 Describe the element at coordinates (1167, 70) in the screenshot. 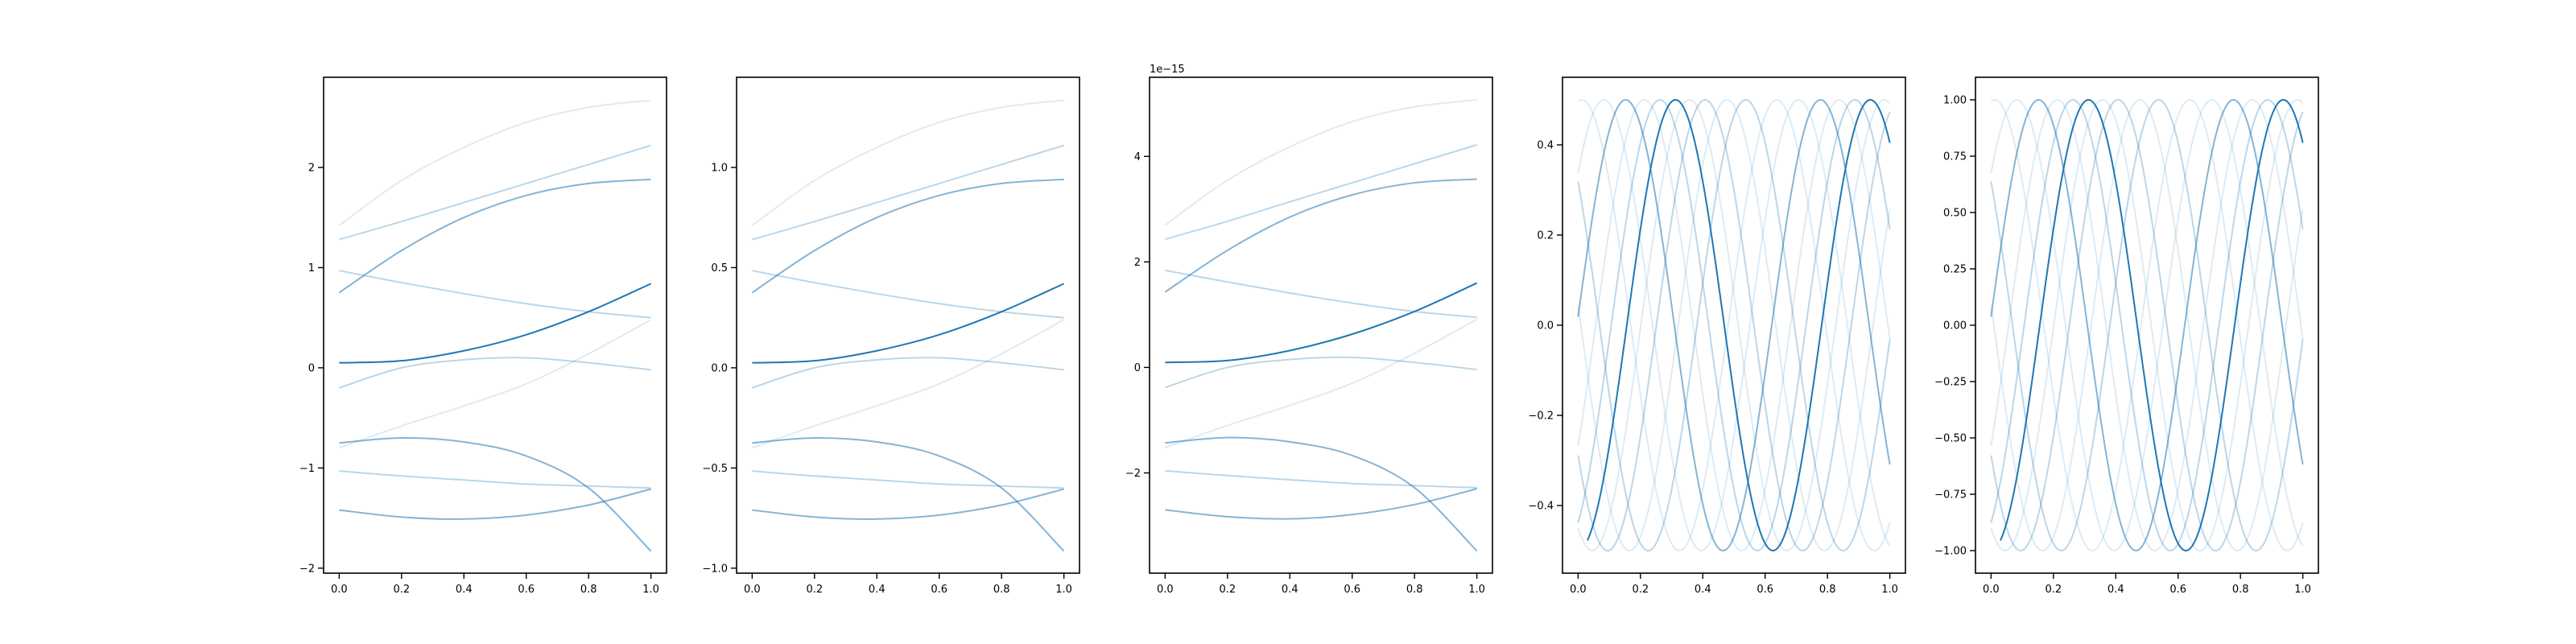

I see `axis-offset-text: 1e−15` at that location.